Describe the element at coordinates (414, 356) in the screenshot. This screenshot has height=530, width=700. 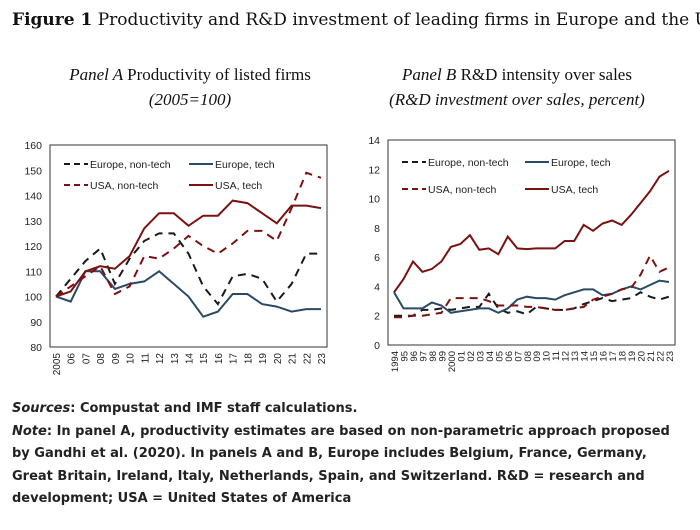
I see `x-tick-label: 96` at that location.